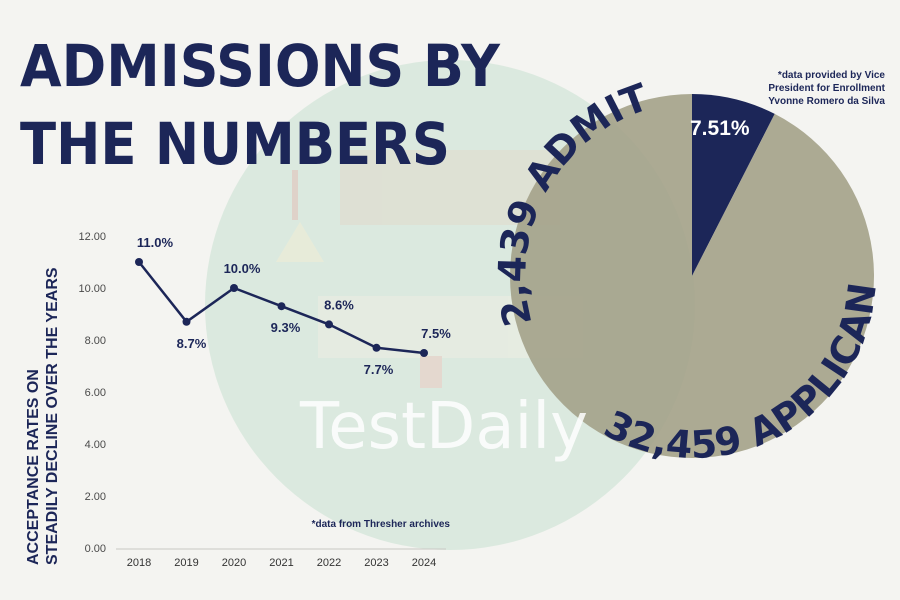 The width and height of the screenshot is (900, 600). What do you see at coordinates (92, 289) in the screenshot?
I see `y-tick-label: 10.00` at bounding box center [92, 289].